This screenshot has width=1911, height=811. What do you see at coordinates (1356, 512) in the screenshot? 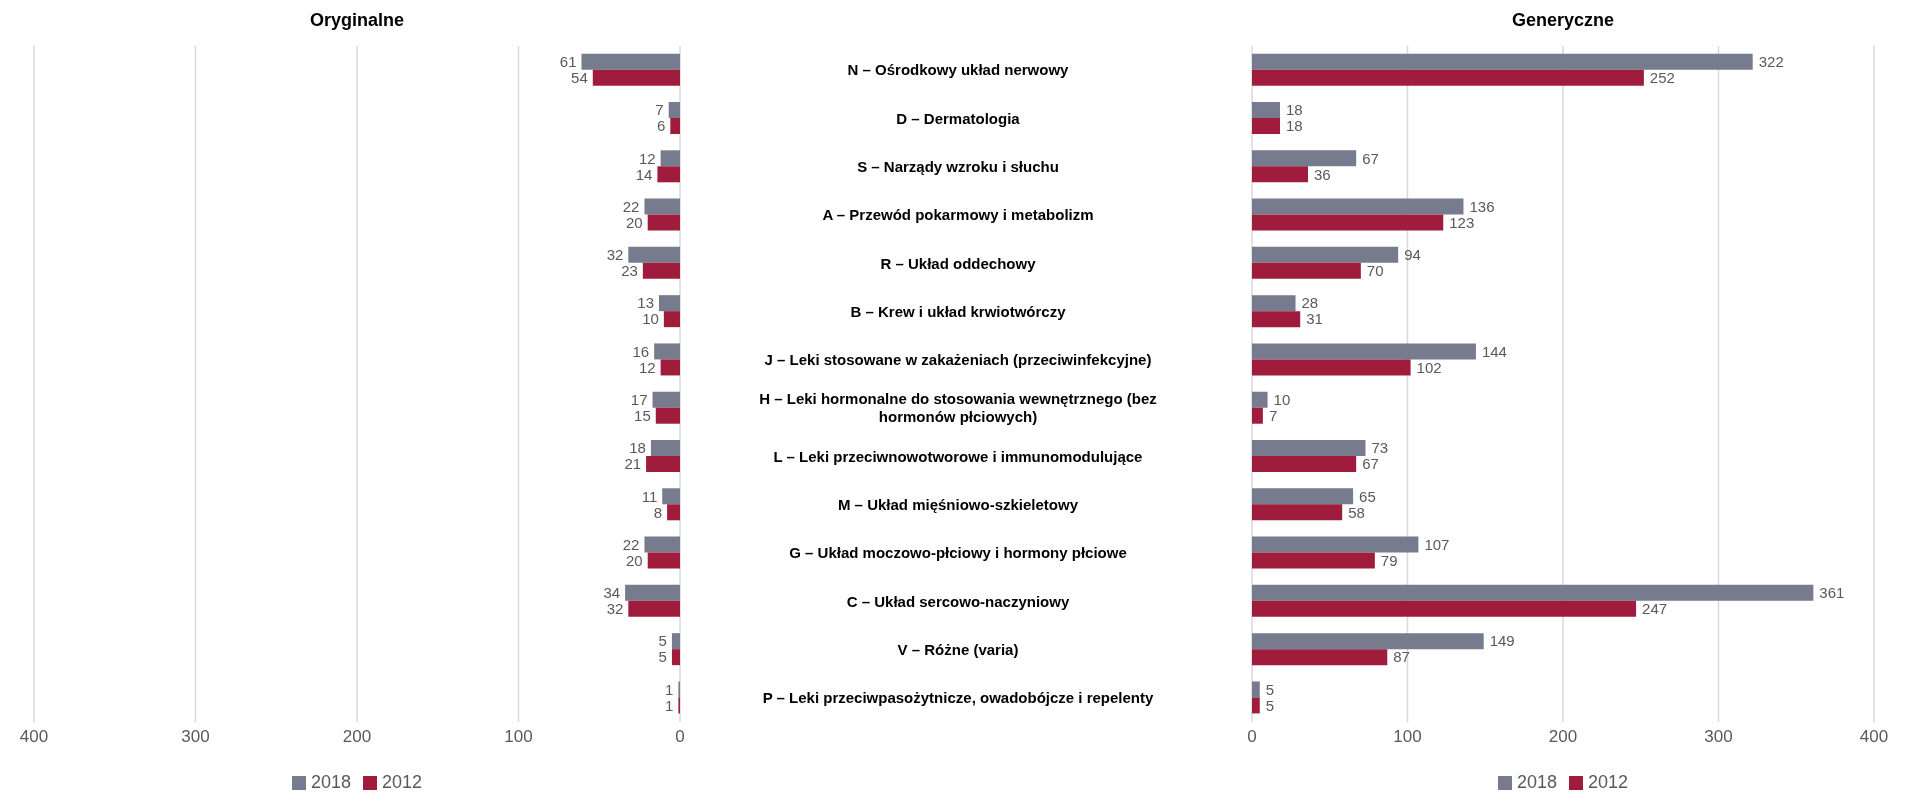
I see `data-label: 58` at bounding box center [1356, 512].